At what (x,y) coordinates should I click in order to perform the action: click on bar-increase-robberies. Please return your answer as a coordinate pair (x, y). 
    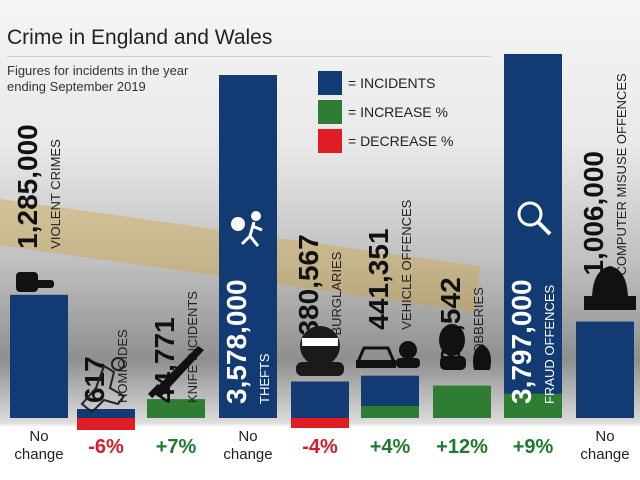
    Looking at the image, I should click on (462, 401).